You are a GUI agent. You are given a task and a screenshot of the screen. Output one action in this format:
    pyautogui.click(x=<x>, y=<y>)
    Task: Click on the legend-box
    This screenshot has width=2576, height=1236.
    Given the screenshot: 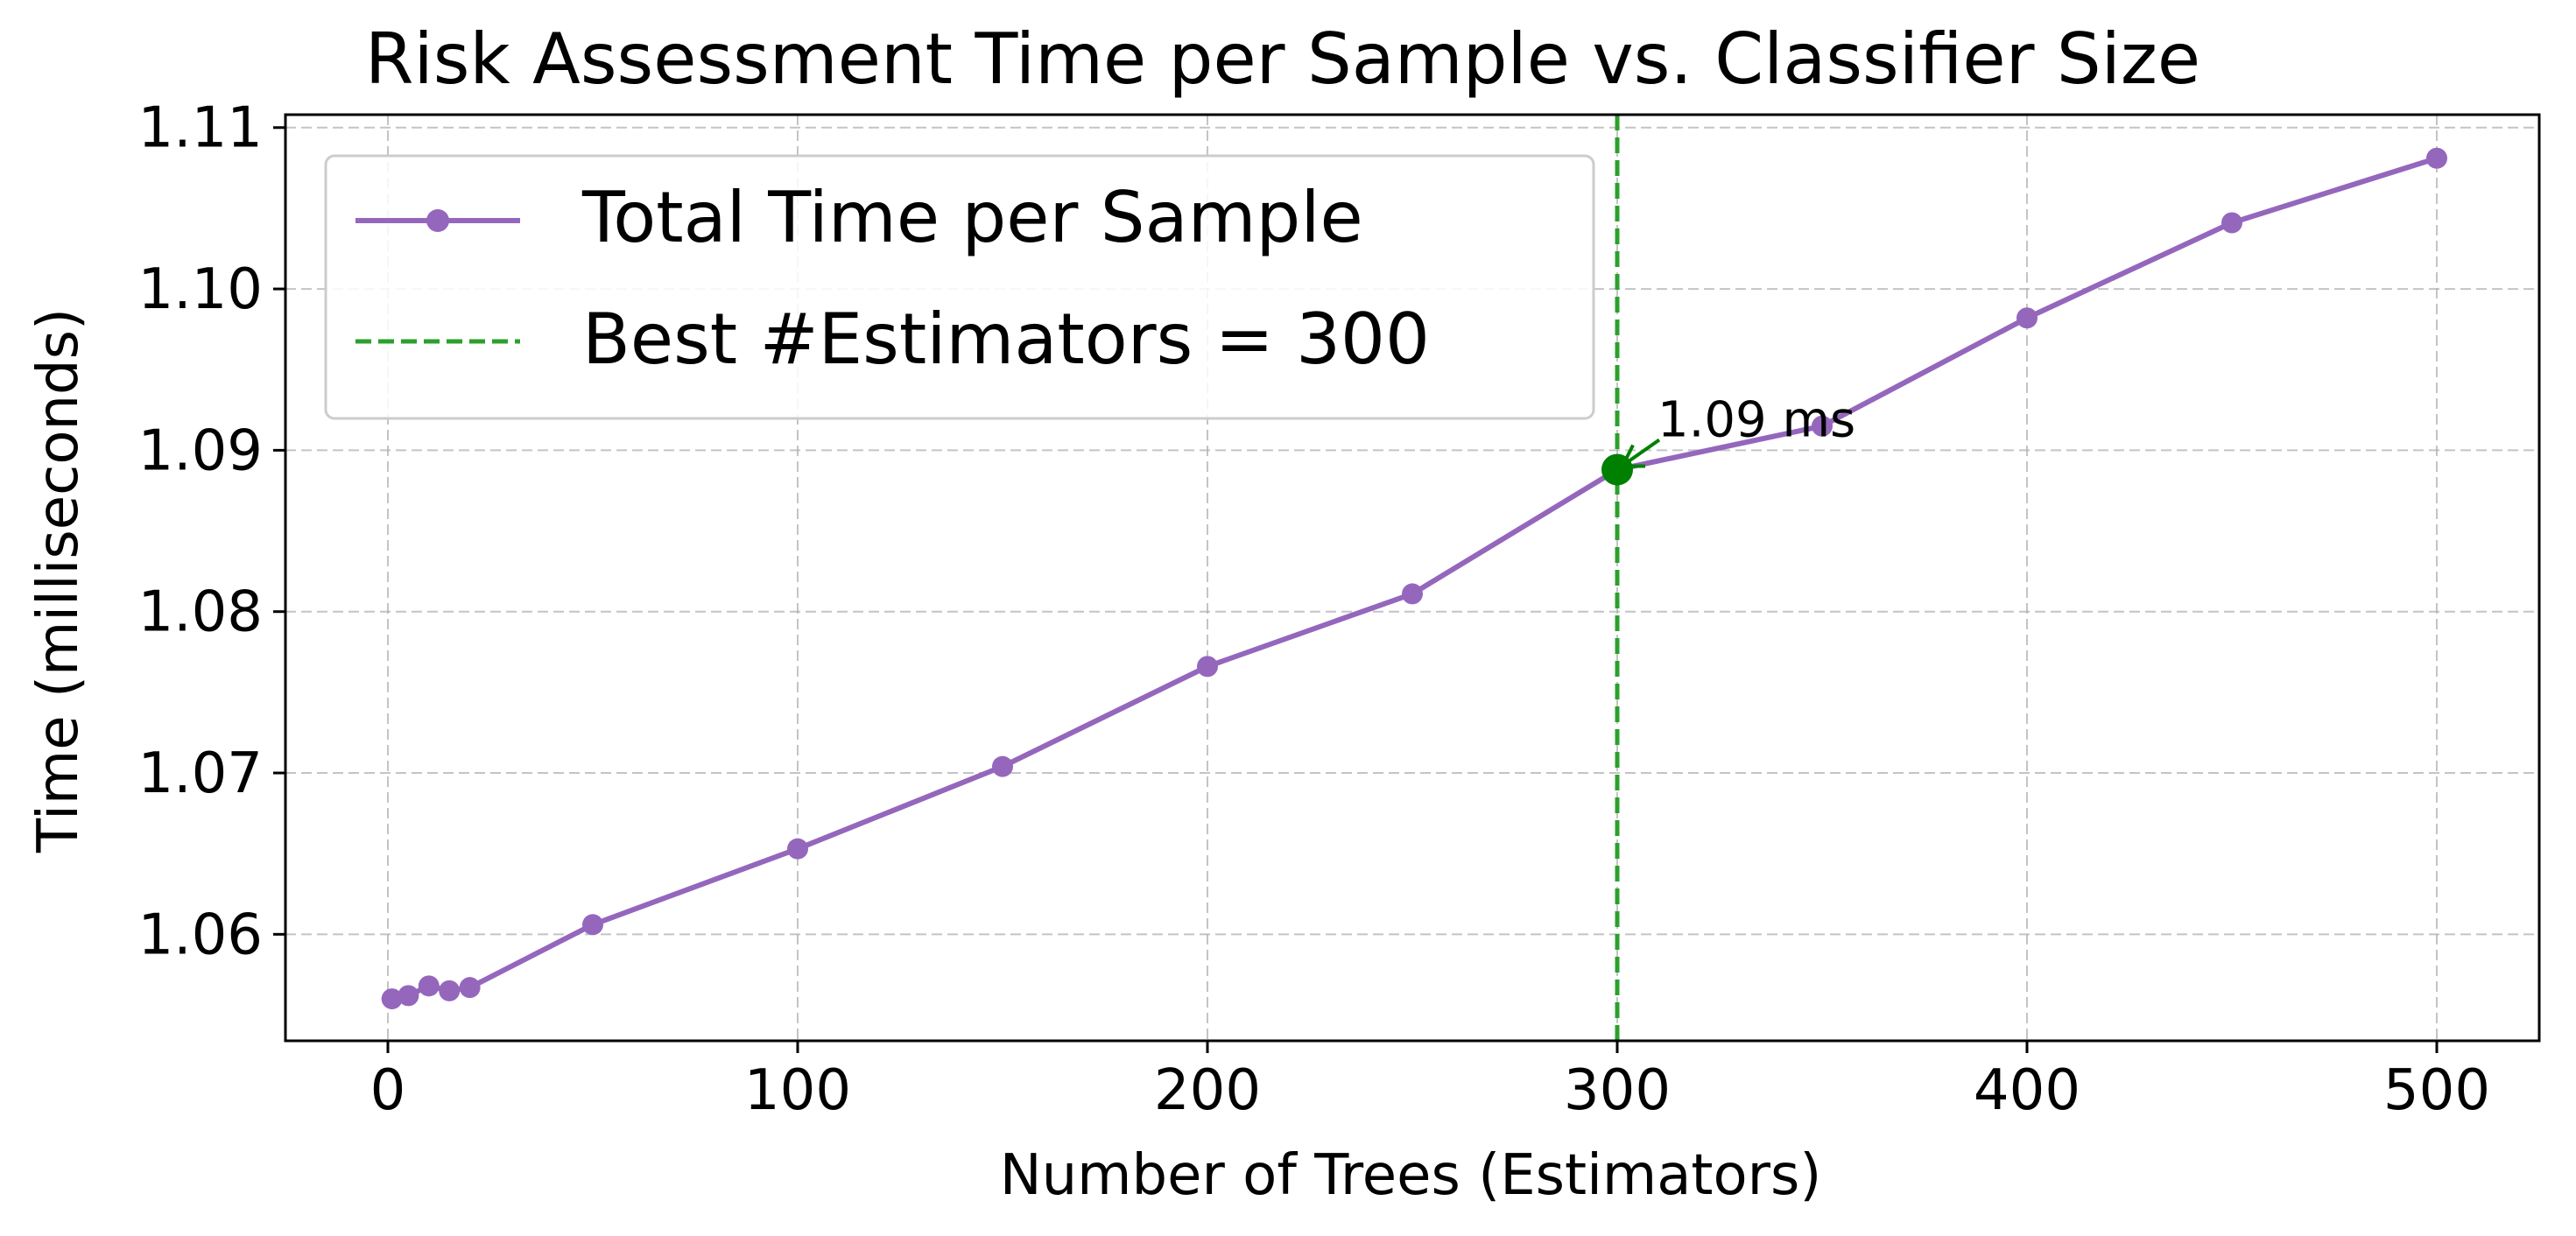 What is the action you would take?
    pyautogui.click(x=959, y=287)
    